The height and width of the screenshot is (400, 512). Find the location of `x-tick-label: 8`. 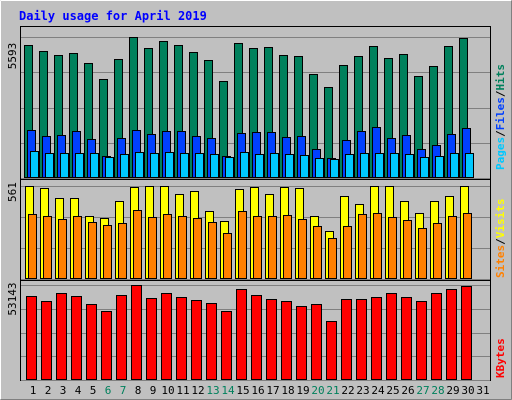

x-tick-label: 8 is located at coordinates (138, 390).